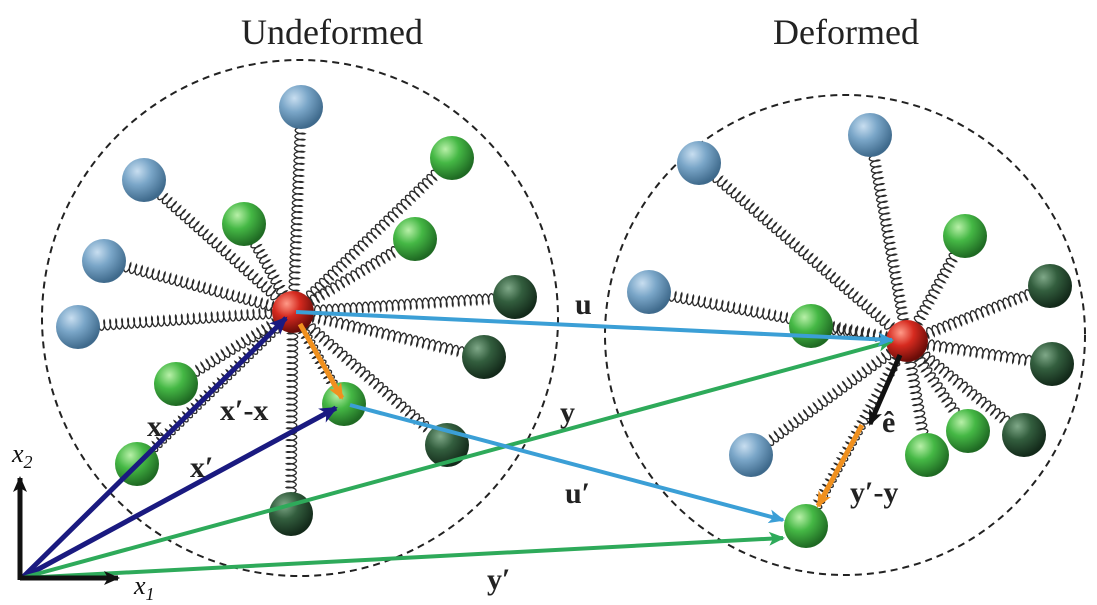 This screenshot has height=605, width=1097. Describe the element at coordinates (154, 426) in the screenshot. I see `label-x: x` at that location.